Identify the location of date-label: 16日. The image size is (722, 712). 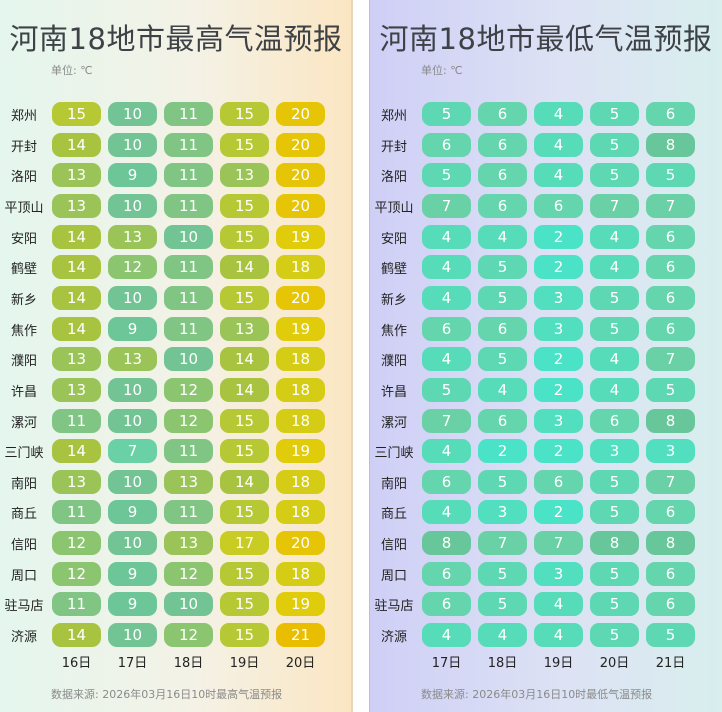
(76, 663).